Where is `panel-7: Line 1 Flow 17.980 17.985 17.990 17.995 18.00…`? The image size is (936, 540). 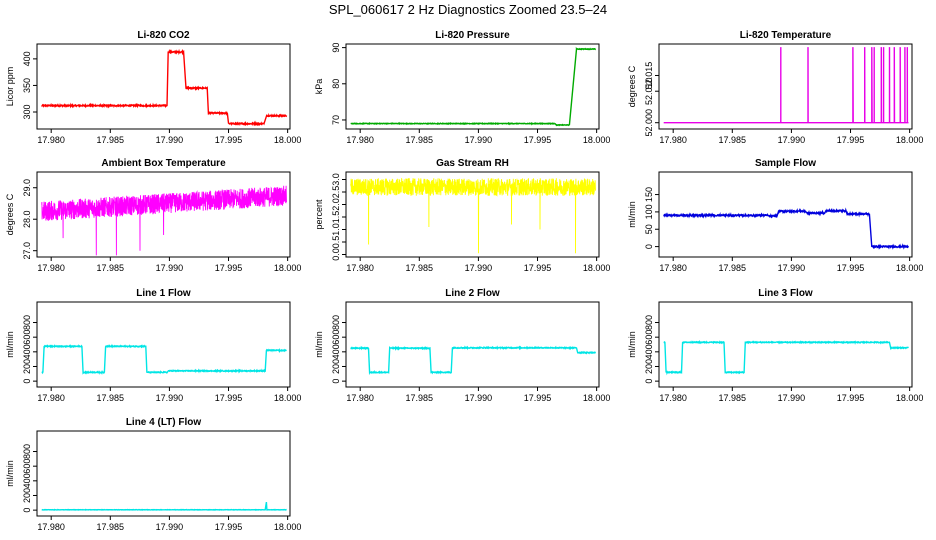 panel-7: Line 1 Flow 17.980 17.985 17.990 17.995 18.00… is located at coordinates (153, 345).